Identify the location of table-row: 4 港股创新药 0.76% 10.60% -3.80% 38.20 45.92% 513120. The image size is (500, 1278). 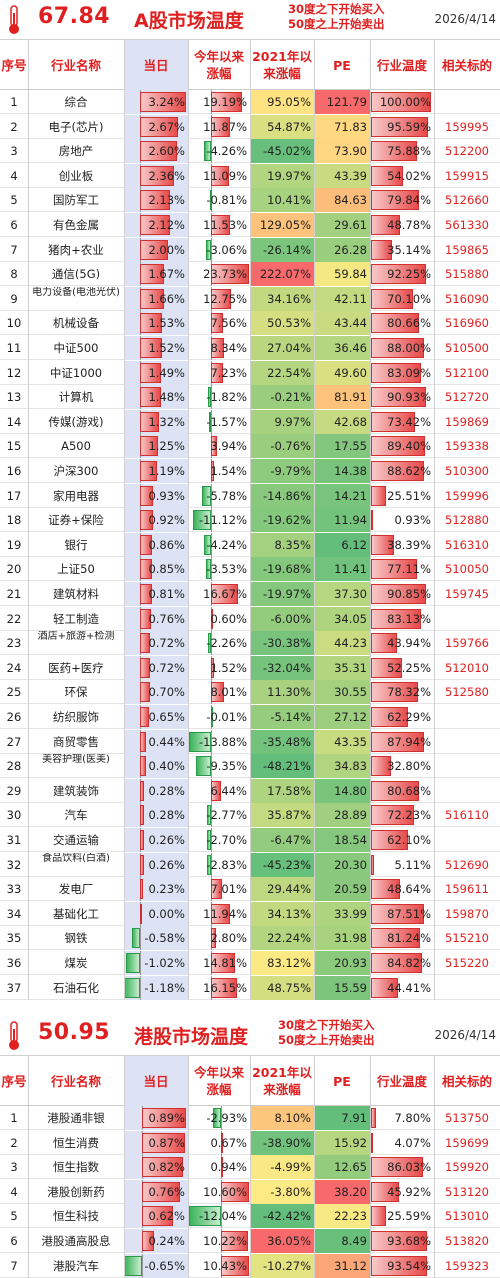
(250, 1191).